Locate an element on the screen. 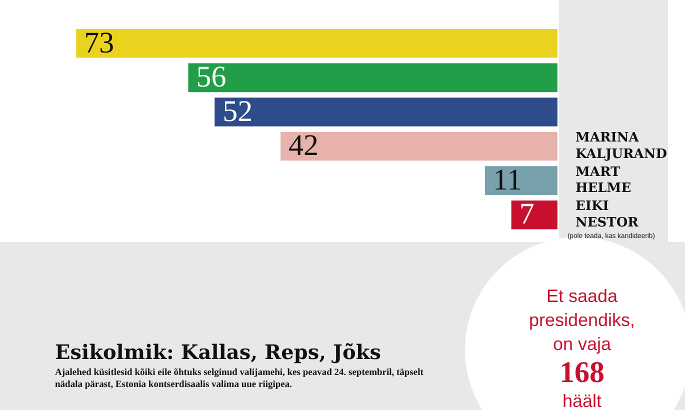  data-label: 42 is located at coordinates (303, 145).